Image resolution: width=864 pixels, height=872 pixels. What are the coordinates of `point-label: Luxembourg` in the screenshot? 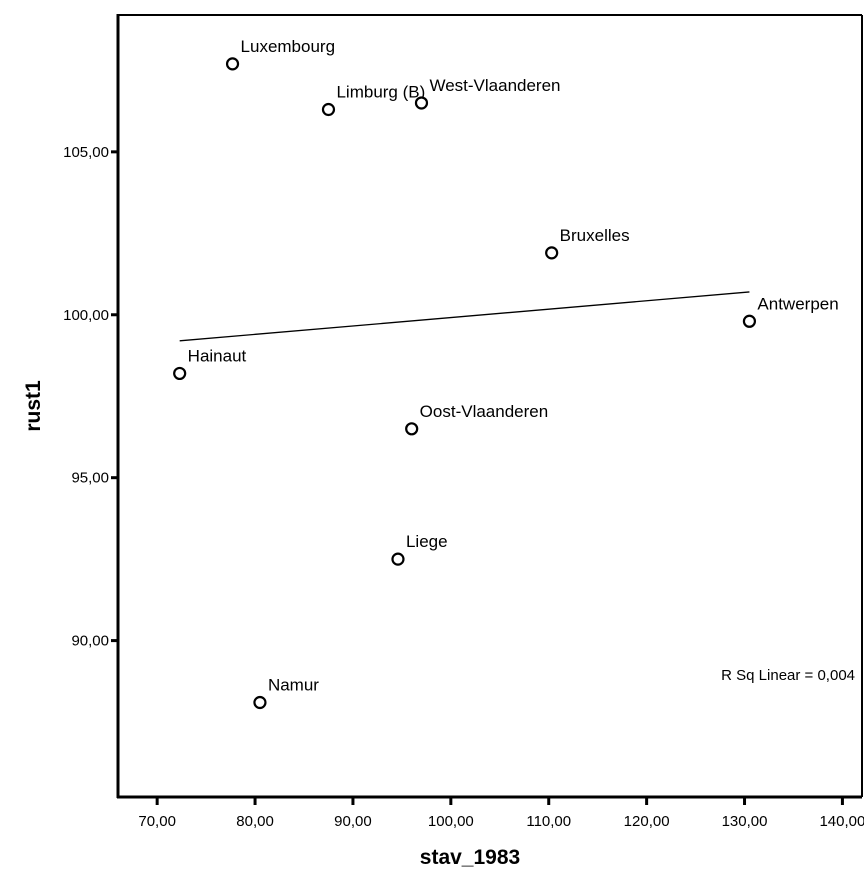 It's located at (288, 46).